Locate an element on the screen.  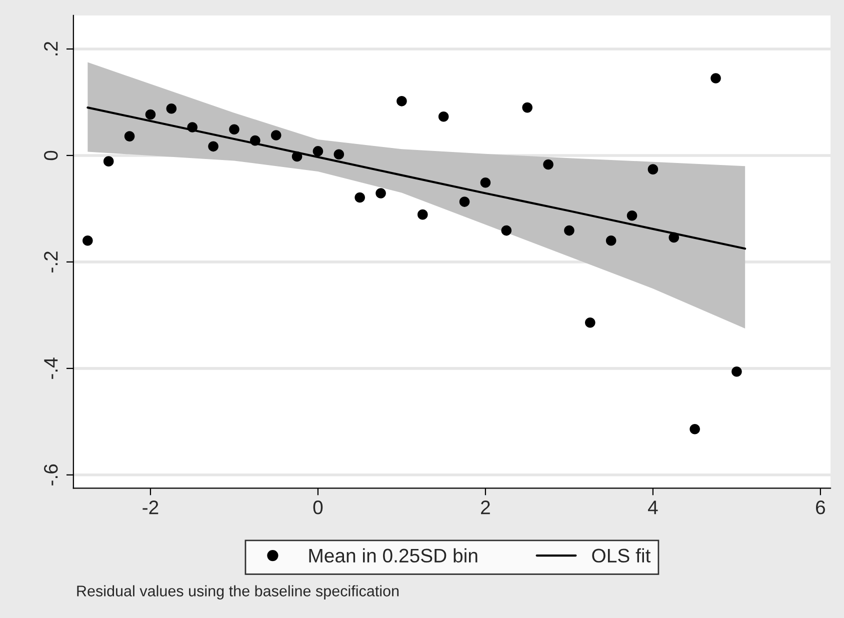
legend-label: Mean in 0.25SD bin is located at coordinates (393, 555).